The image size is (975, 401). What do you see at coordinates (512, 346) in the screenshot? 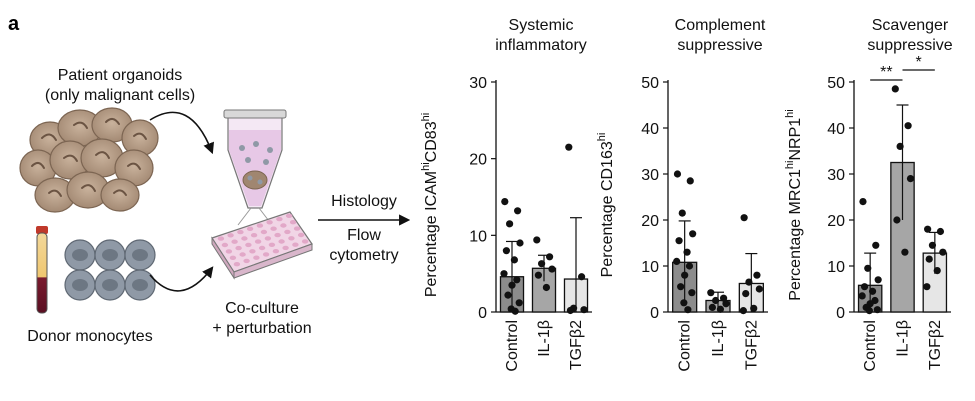
I see `category-label: Control` at bounding box center [512, 346].